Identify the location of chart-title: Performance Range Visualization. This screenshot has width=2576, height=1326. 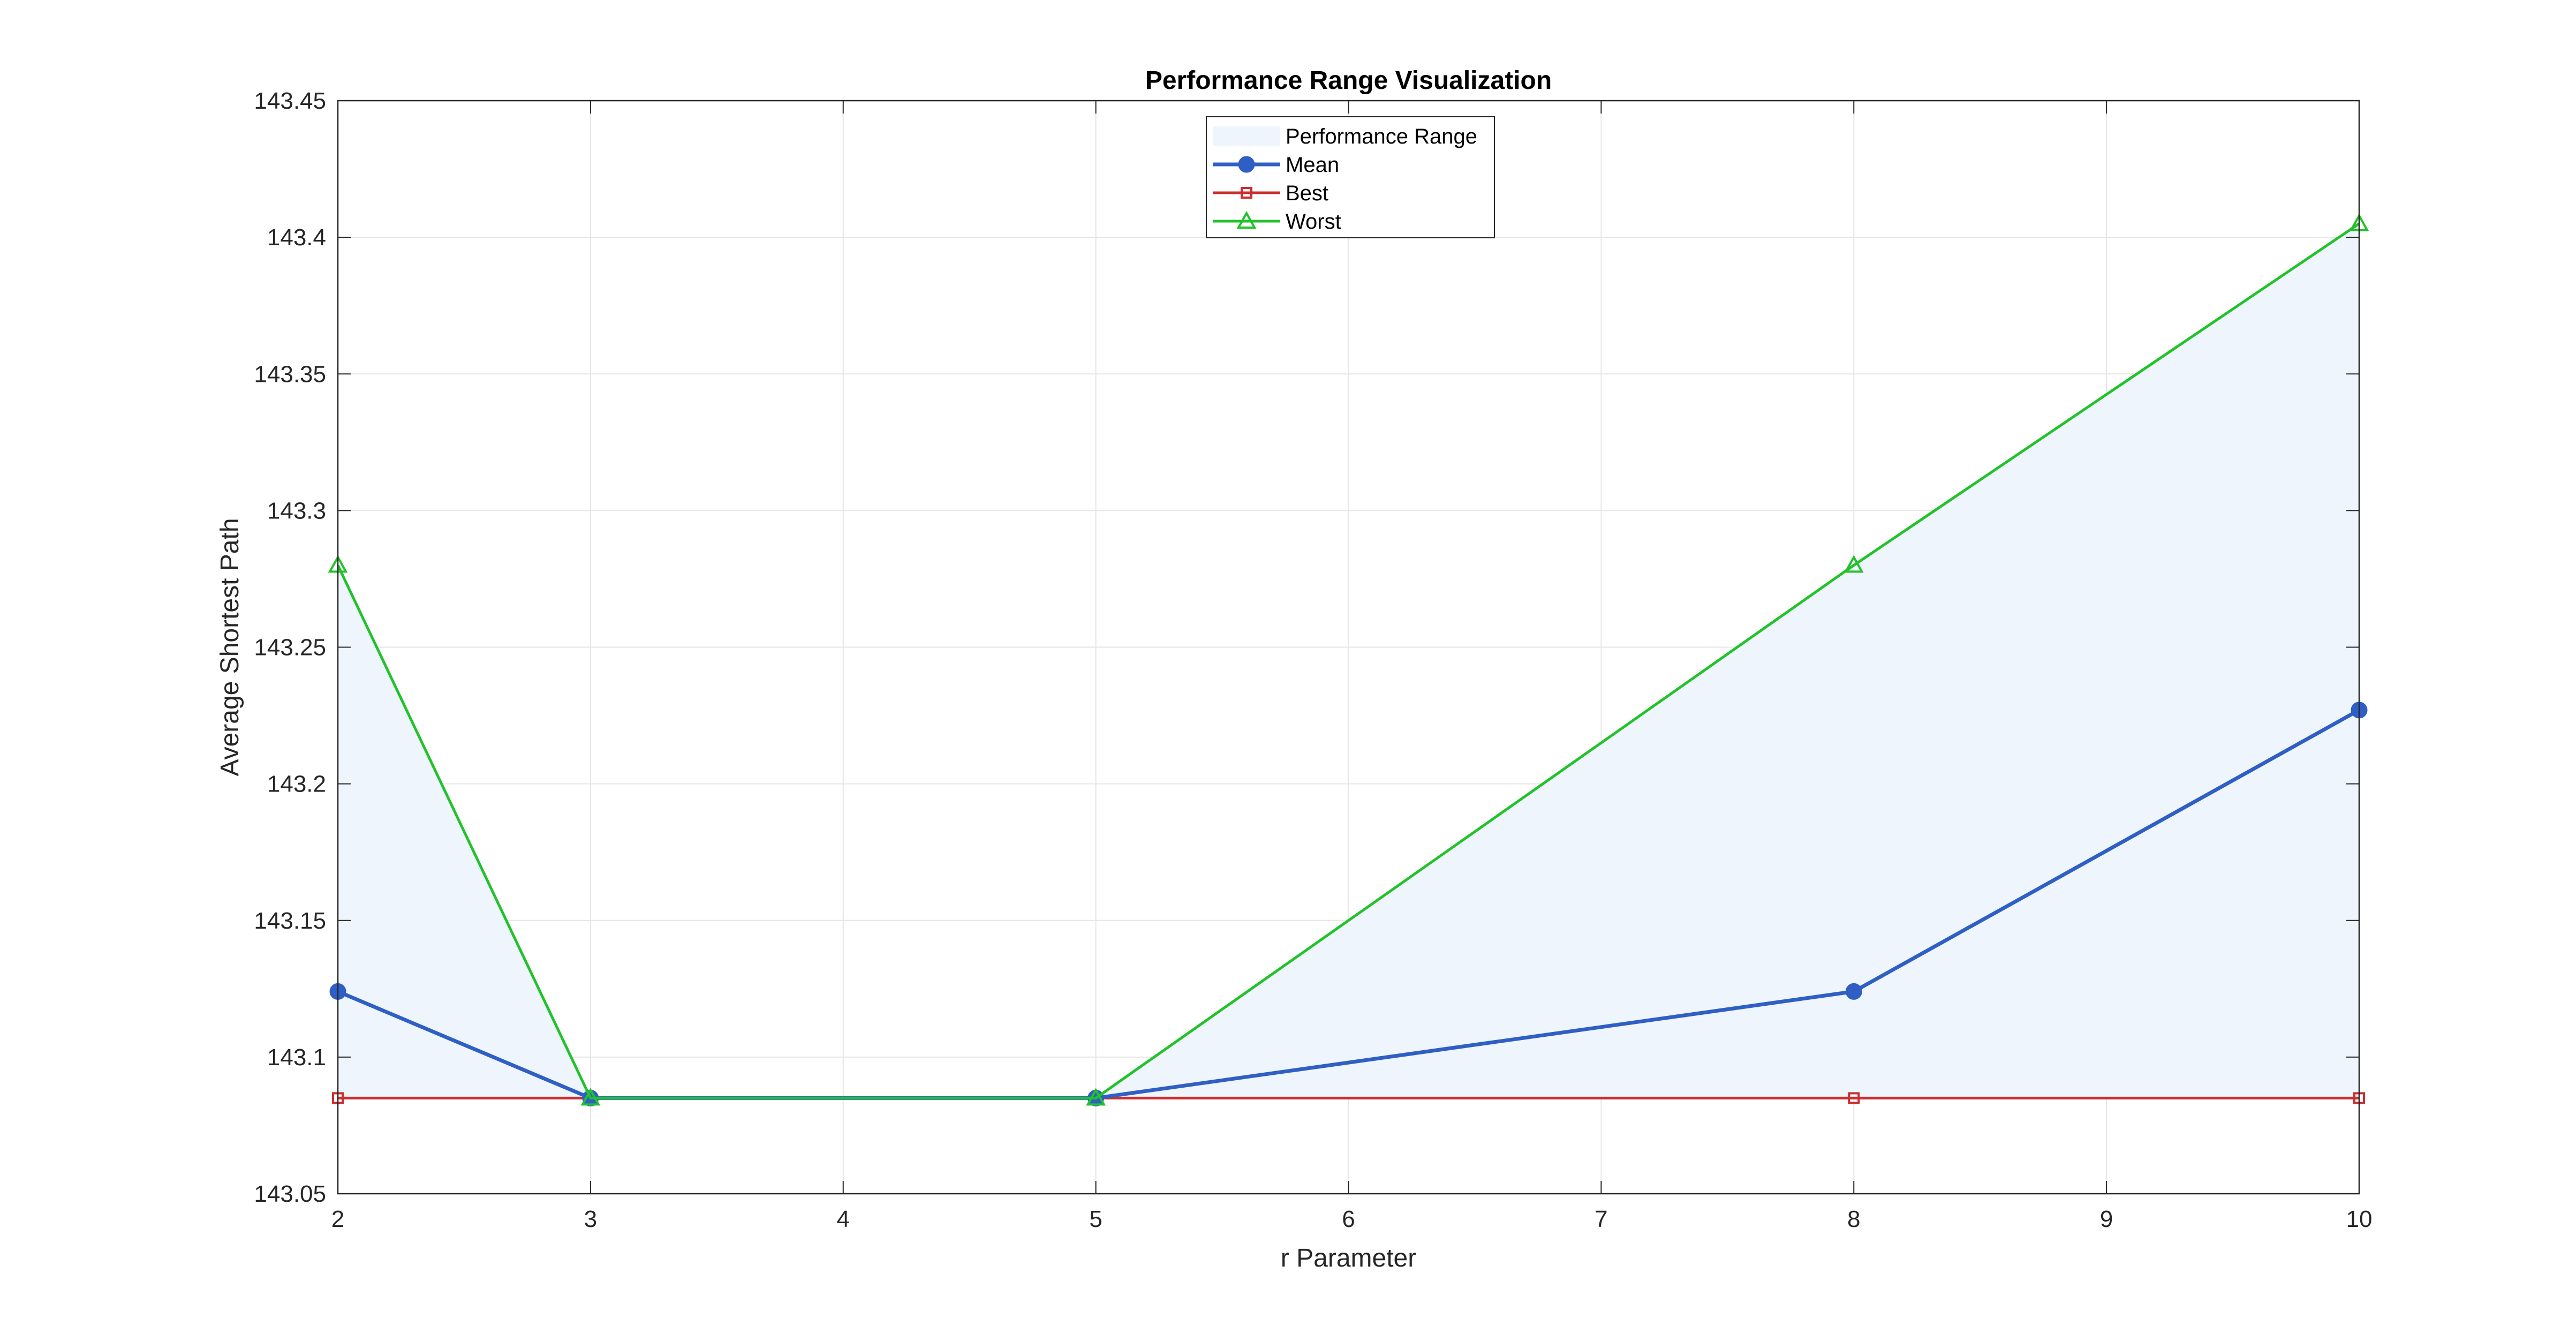
(1348, 80).